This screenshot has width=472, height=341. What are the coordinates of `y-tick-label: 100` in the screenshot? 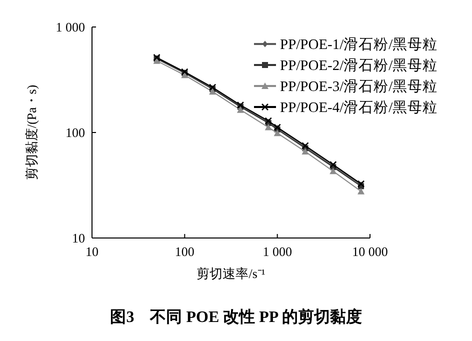 It's located at (75, 132).